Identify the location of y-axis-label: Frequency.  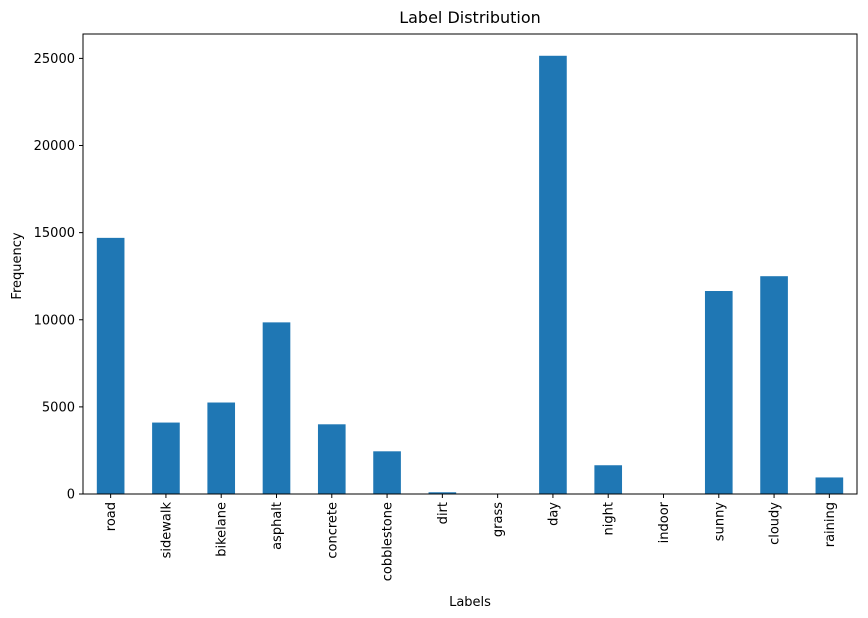
(17, 265).